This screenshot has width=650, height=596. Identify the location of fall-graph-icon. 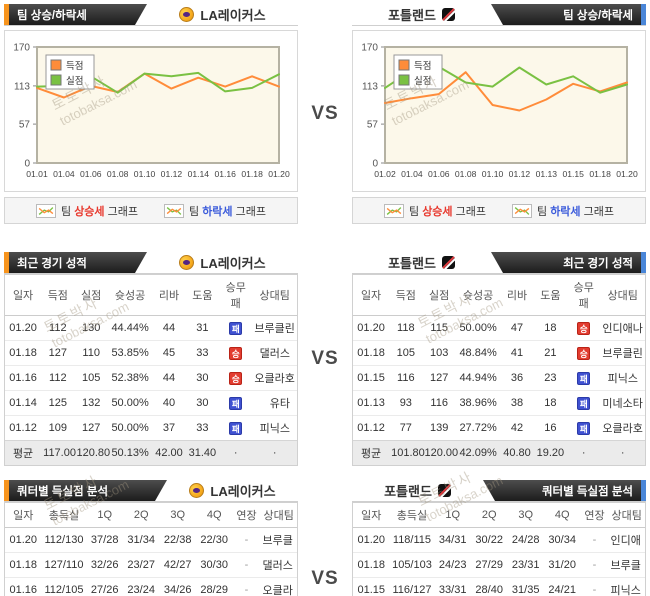
(522, 210).